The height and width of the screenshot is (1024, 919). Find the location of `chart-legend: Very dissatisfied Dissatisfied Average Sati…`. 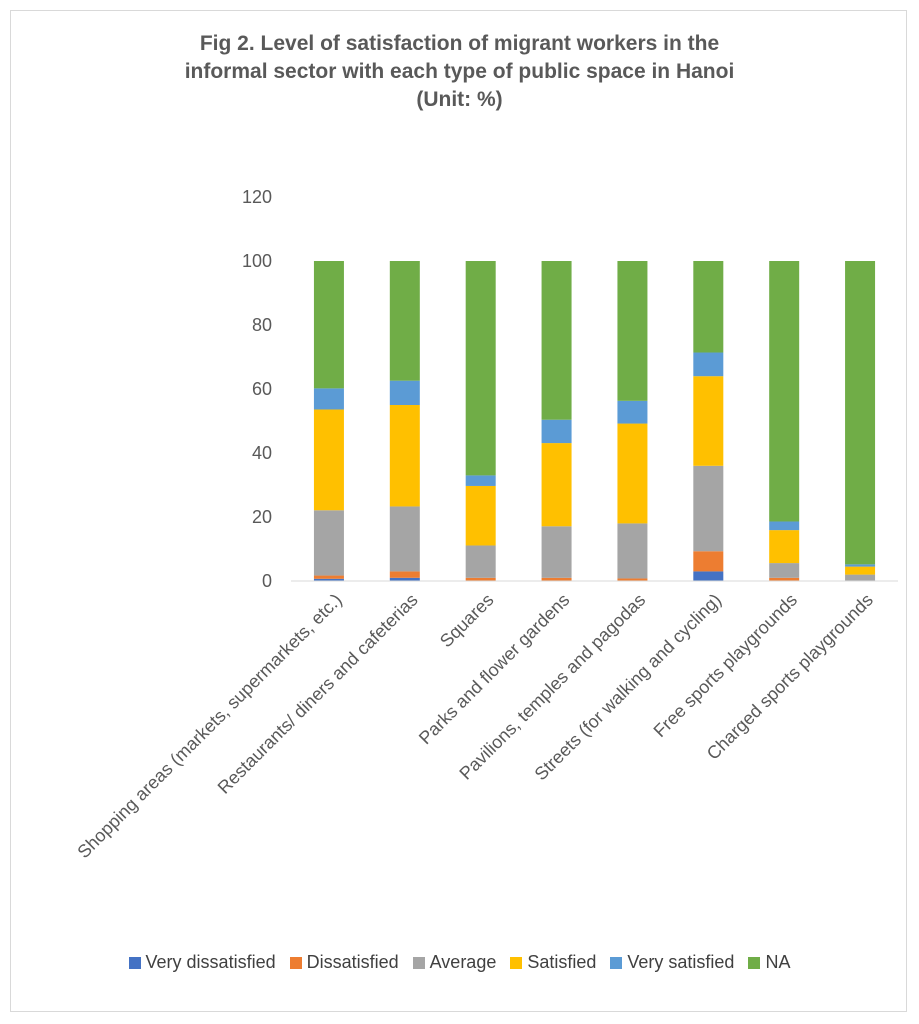

chart-legend: Very dissatisfied Dissatisfied Average Sati… is located at coordinates (459, 962).